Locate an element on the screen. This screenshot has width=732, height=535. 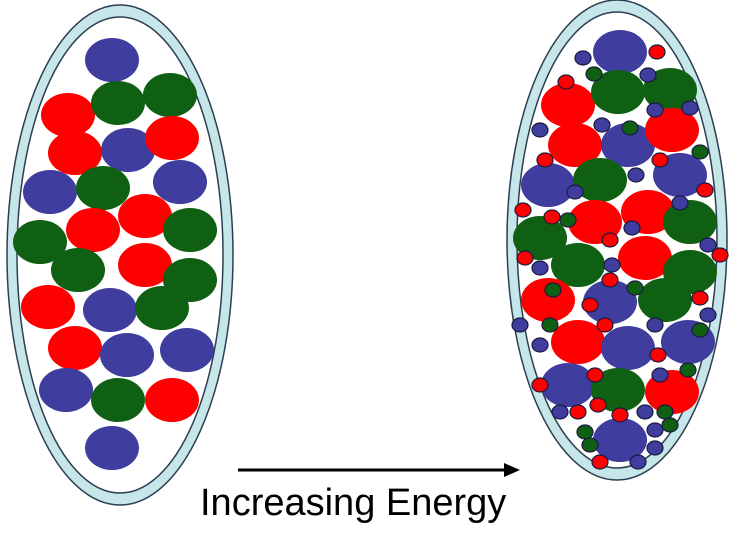
caption-increasing-energy: Increasing Energy is located at coordinates (353, 503).